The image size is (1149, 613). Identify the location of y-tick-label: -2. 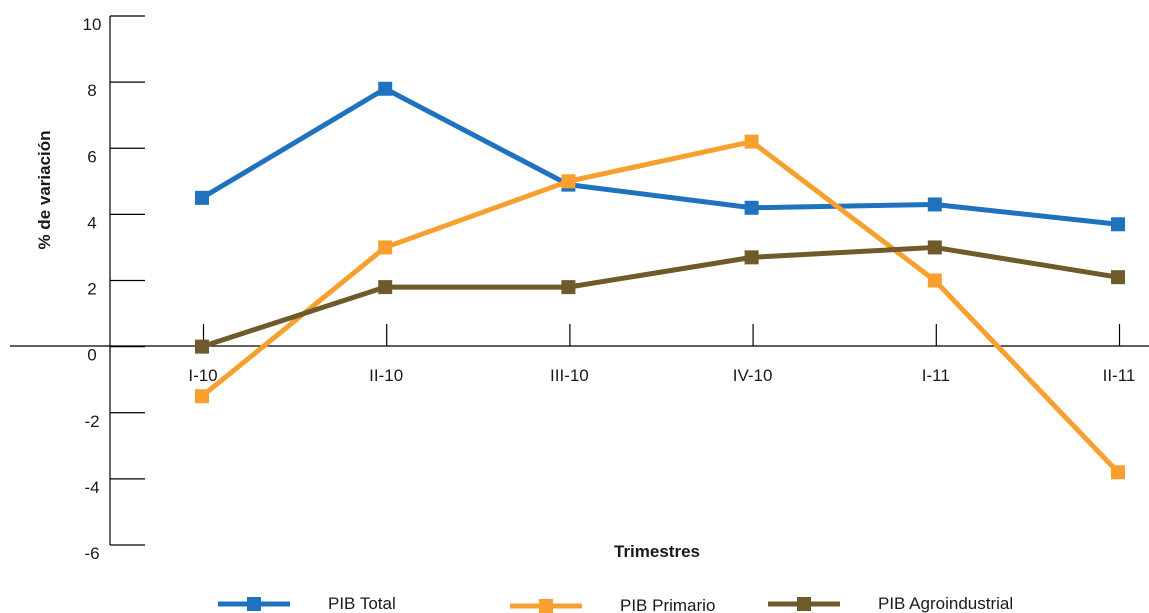
(91, 421).